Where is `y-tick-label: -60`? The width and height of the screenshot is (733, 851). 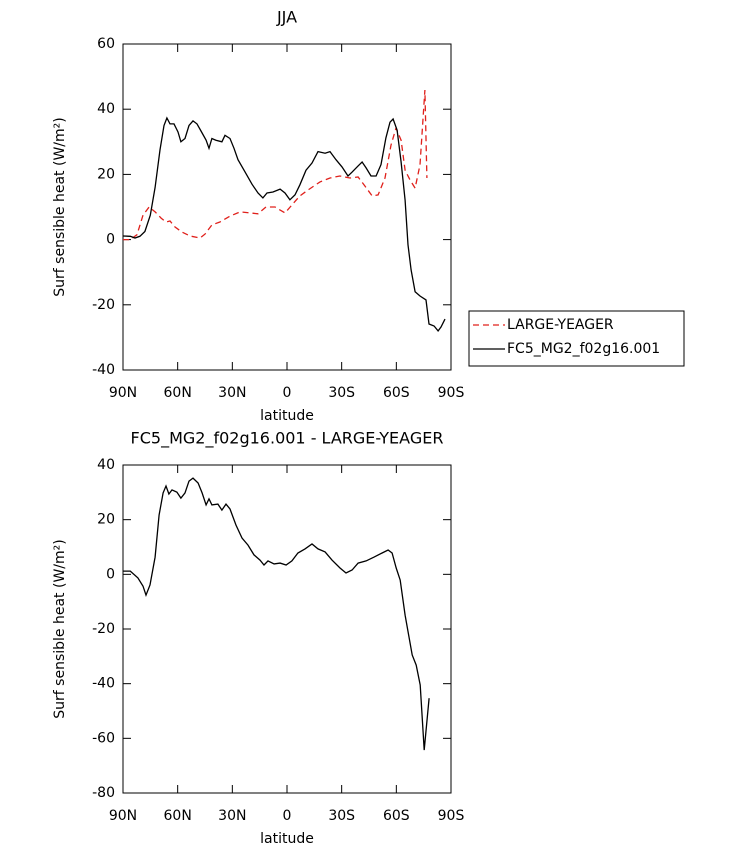
y-tick-label: -60 is located at coordinates (103, 738).